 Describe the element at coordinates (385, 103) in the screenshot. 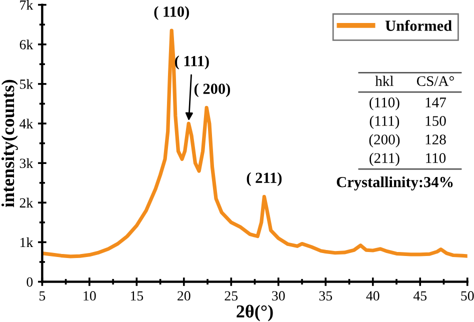

I see `annotation: (110)` at that location.